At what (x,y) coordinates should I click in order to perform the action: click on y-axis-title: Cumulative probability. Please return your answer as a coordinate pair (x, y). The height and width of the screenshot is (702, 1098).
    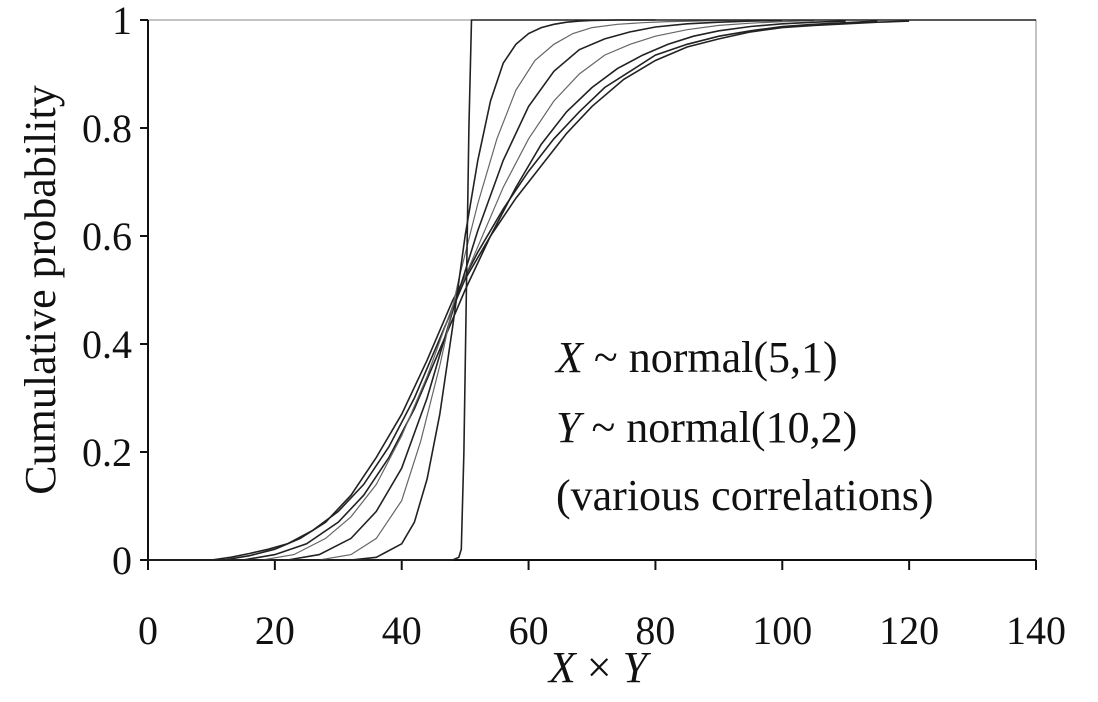
    Looking at the image, I should click on (40, 289).